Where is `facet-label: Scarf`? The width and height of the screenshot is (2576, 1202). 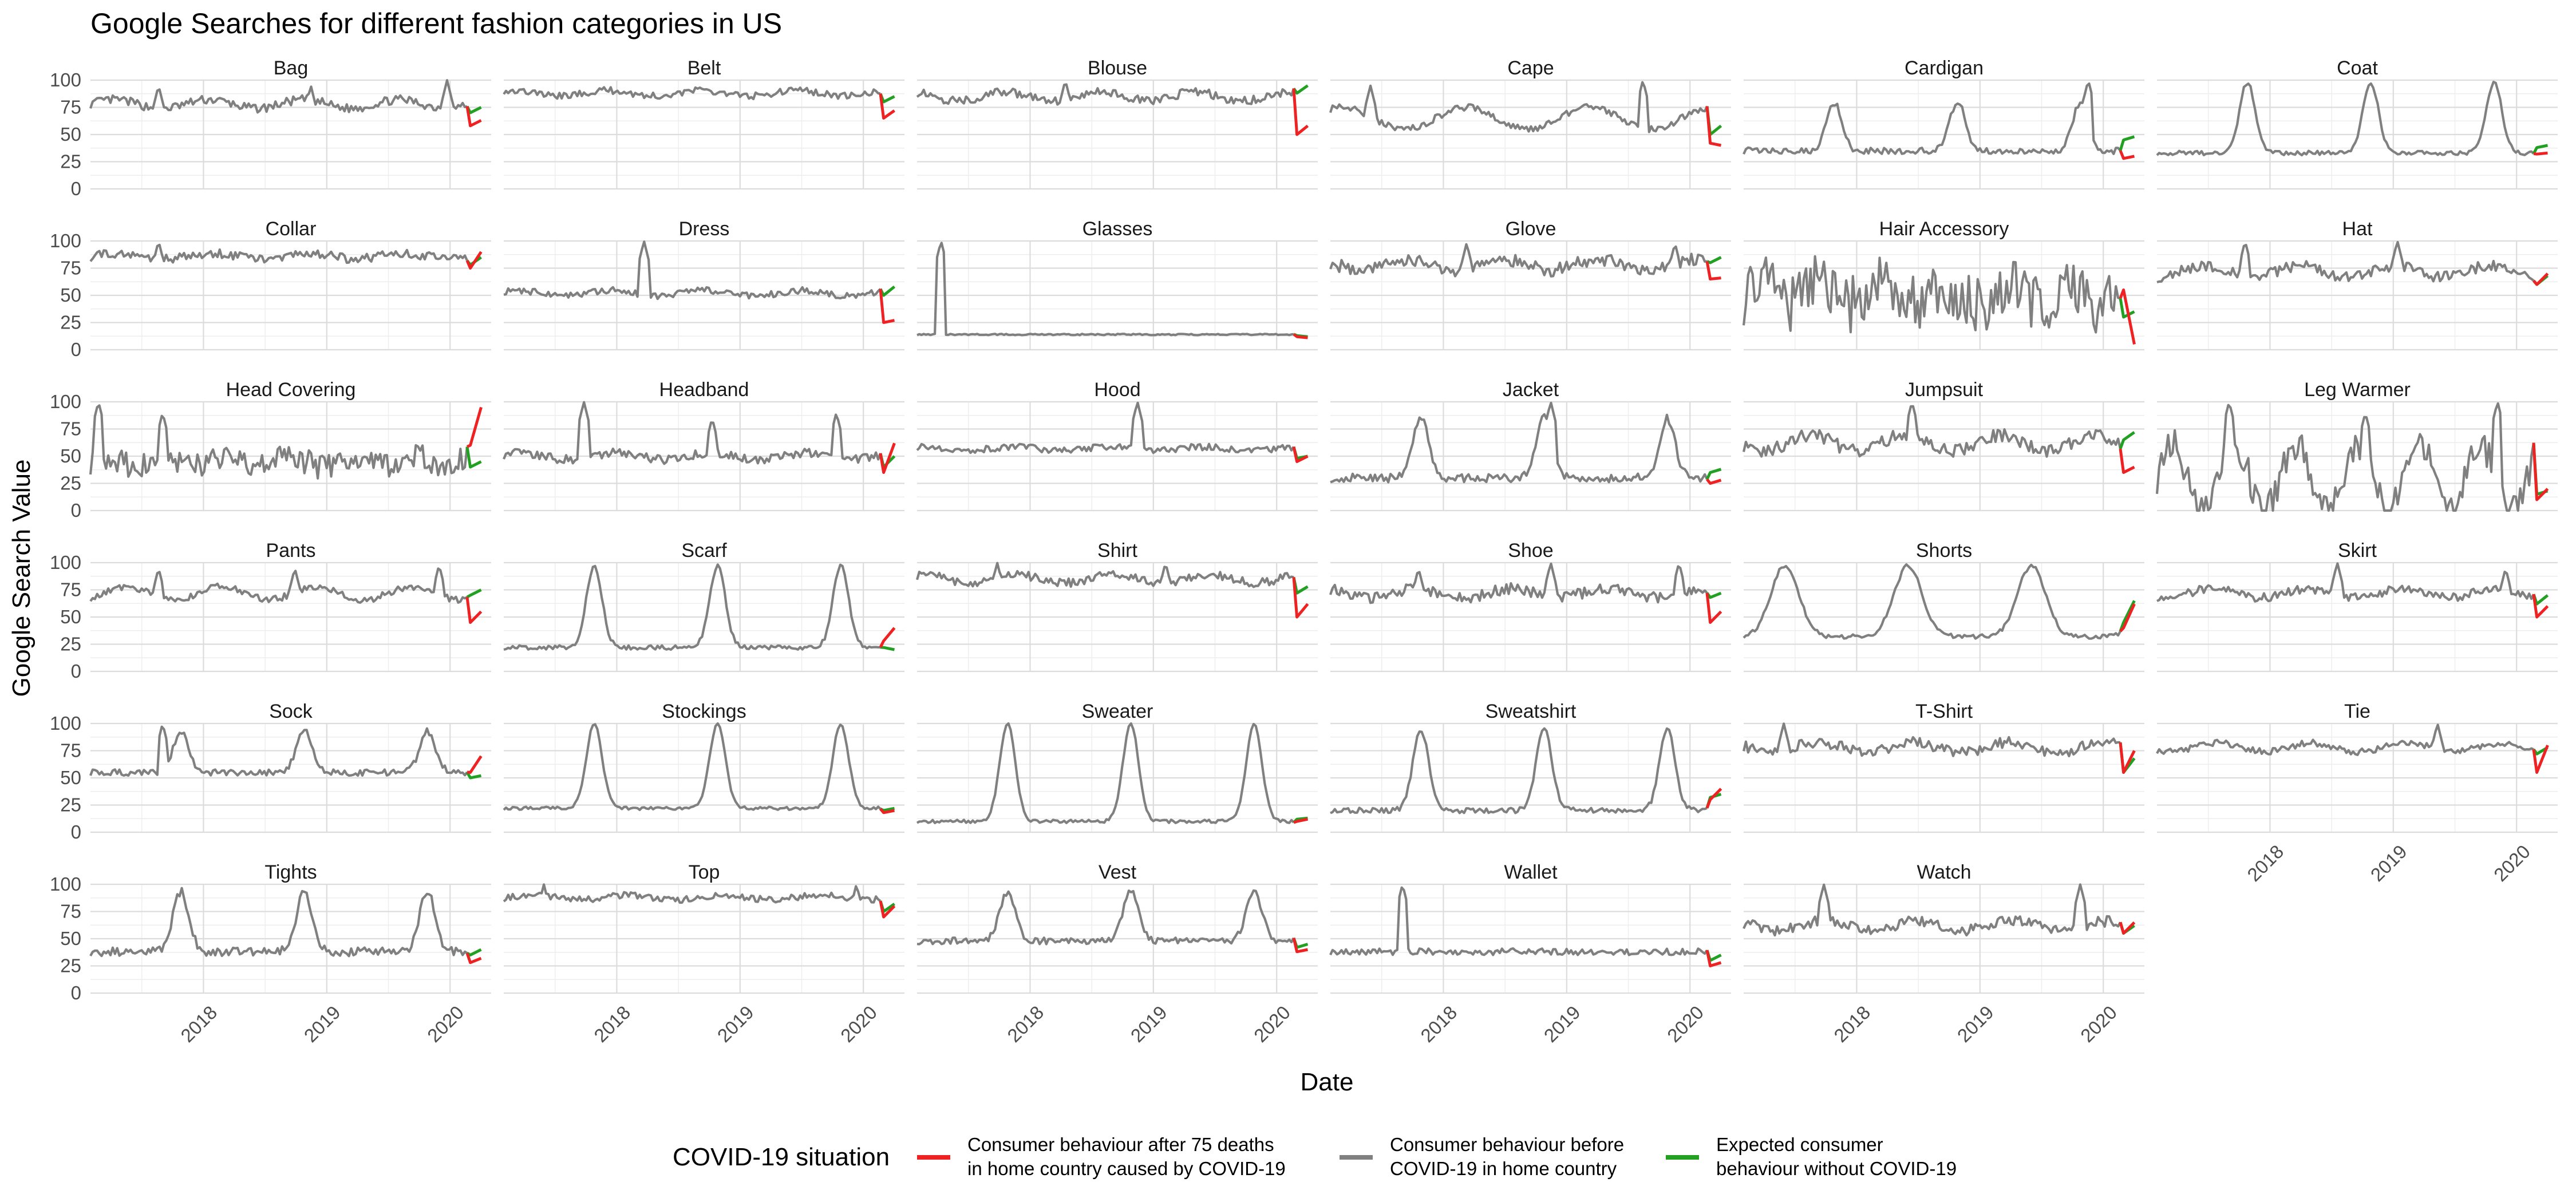
facet-label: Scarf is located at coordinates (704, 551).